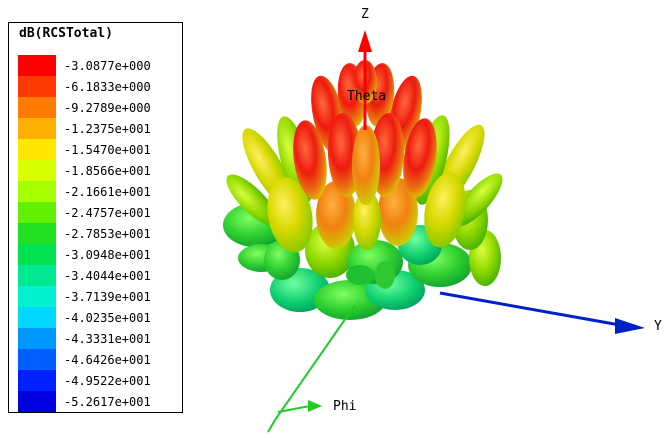 This screenshot has height=437, width=666. Describe the element at coordinates (294, 409) in the screenshot. I see `phi-direction-line` at that location.